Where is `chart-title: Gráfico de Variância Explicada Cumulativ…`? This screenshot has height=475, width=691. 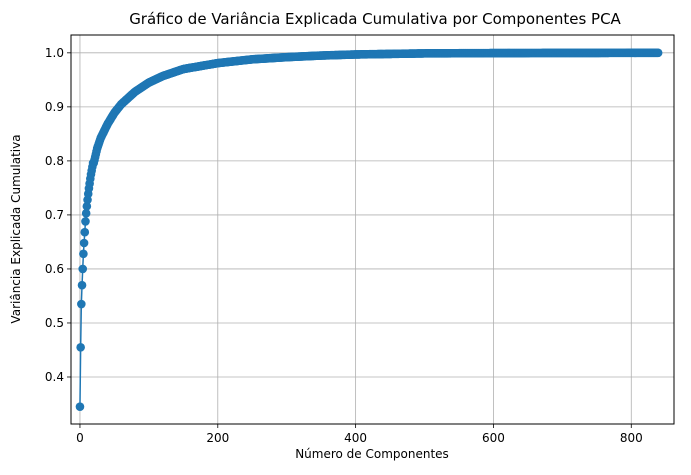 chart-title: Gráfico de Variância Explicada Cumulativ… is located at coordinates (375, 19).